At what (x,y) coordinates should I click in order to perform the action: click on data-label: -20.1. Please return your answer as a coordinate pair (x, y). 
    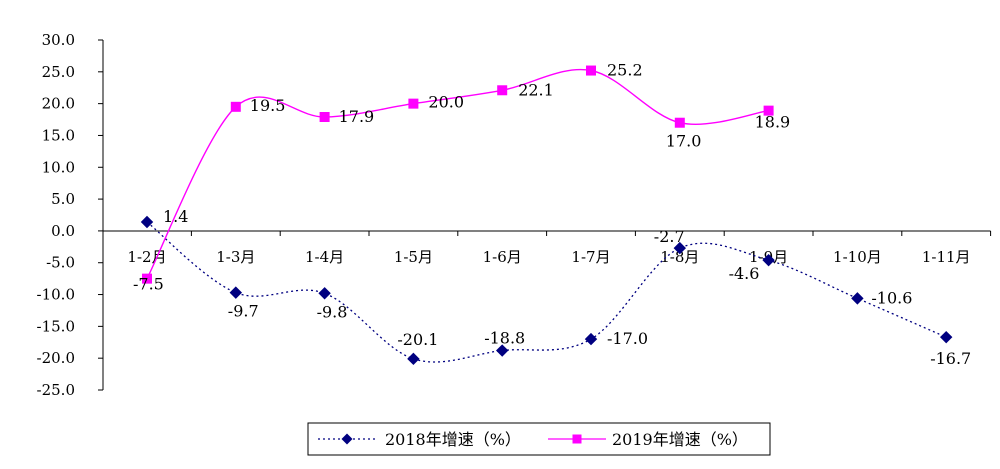
    Looking at the image, I should click on (417, 339).